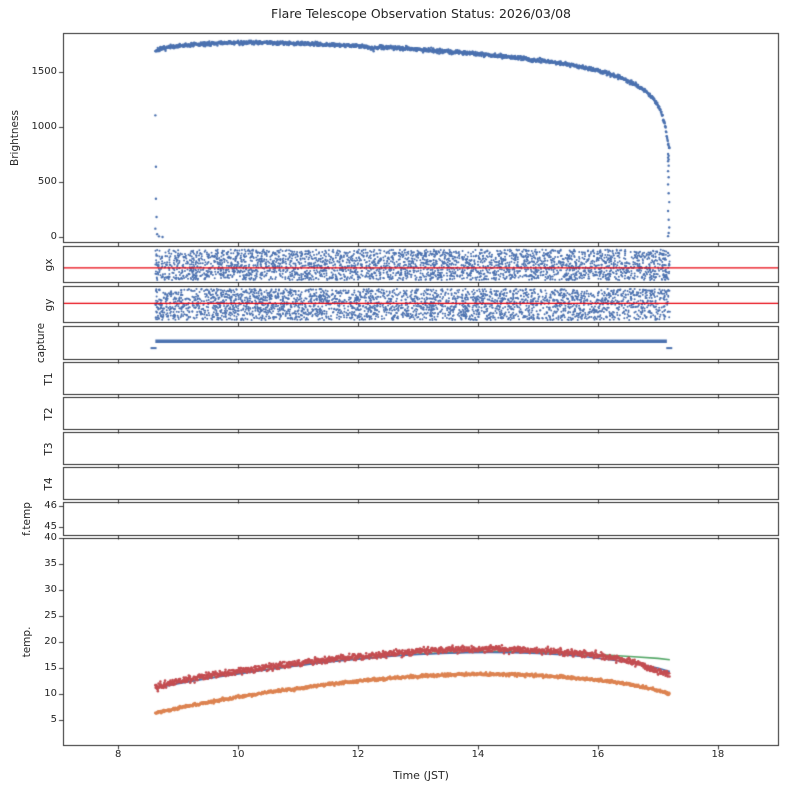  What do you see at coordinates (48, 413) in the screenshot?
I see `y-axis-title-T2: T2` at bounding box center [48, 413].